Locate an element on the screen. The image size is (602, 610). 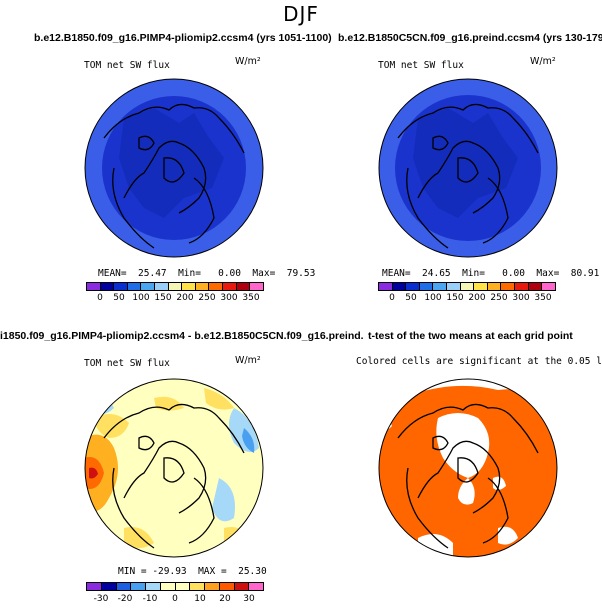
panel-3-tick: 0 is located at coordinates (175, 599).